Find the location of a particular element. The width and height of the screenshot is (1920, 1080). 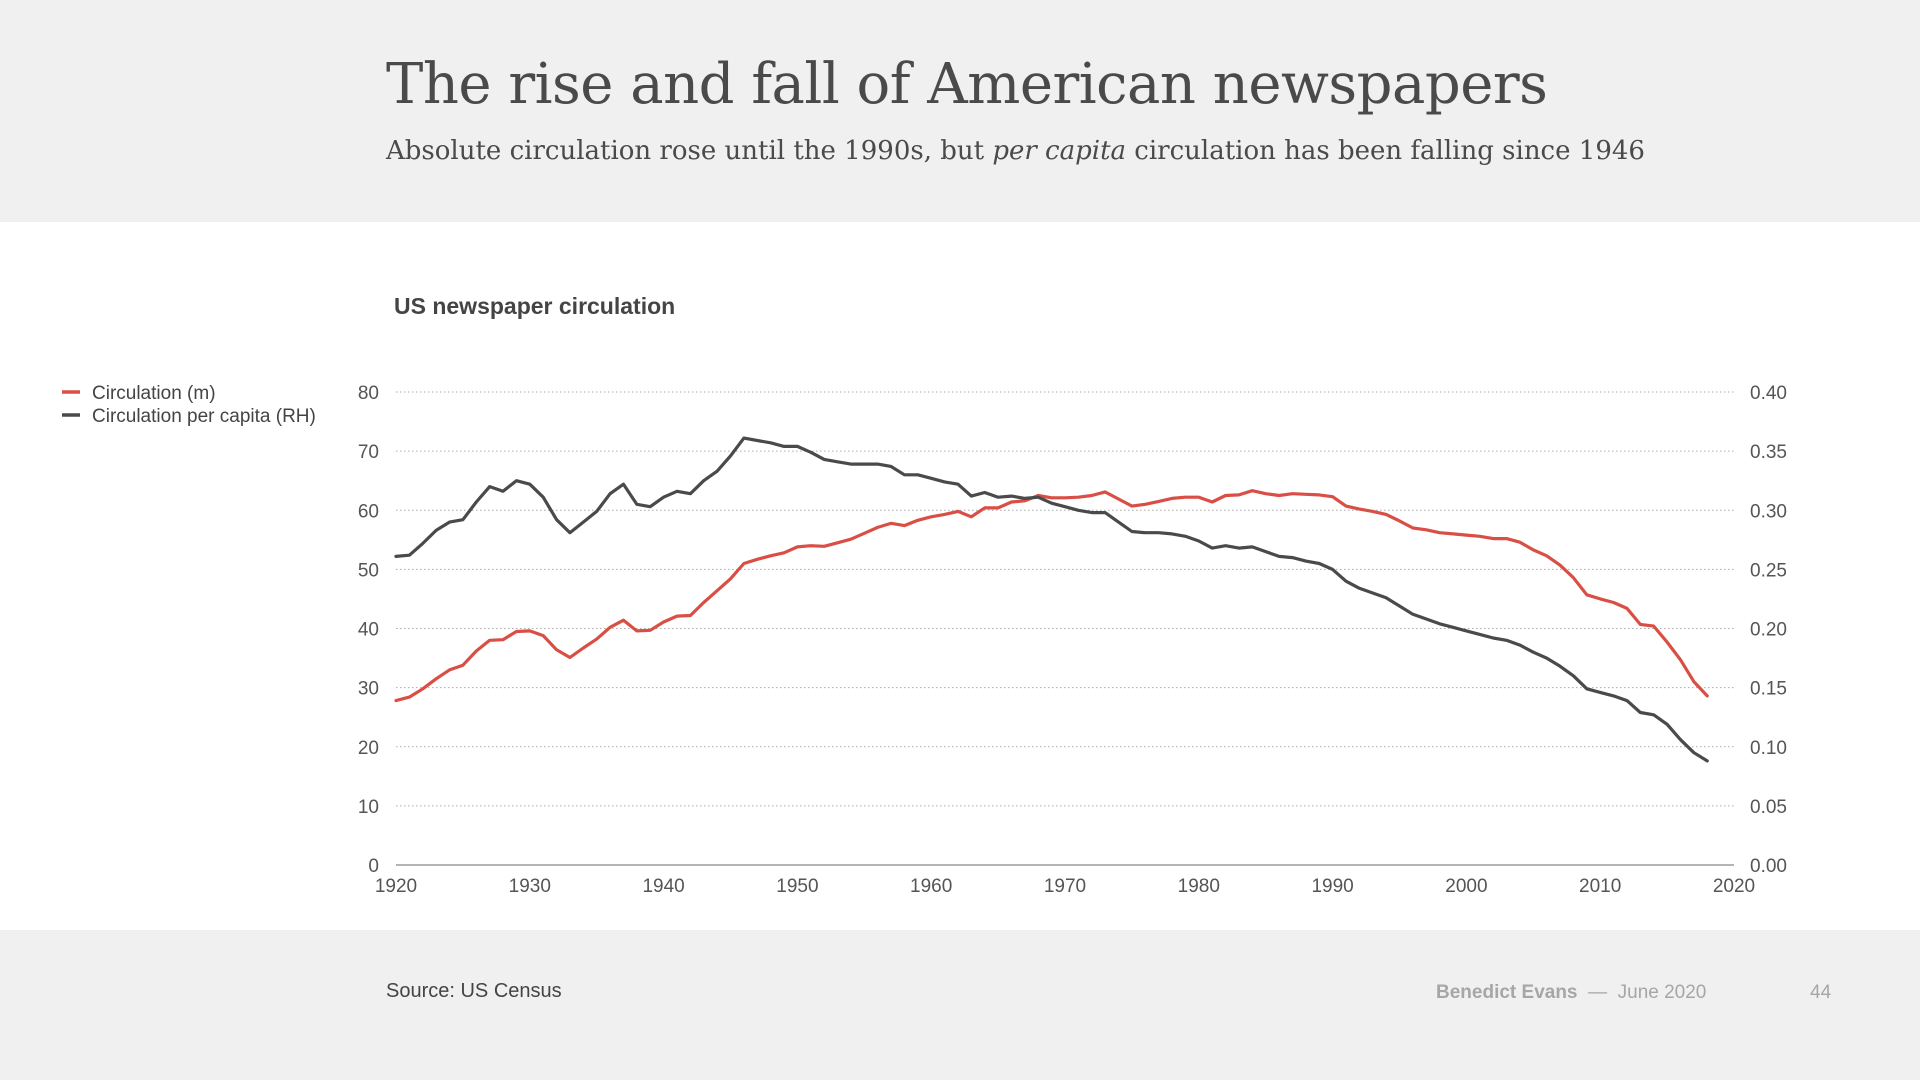

chart-title: US newspaper circulation is located at coordinates (534, 306).